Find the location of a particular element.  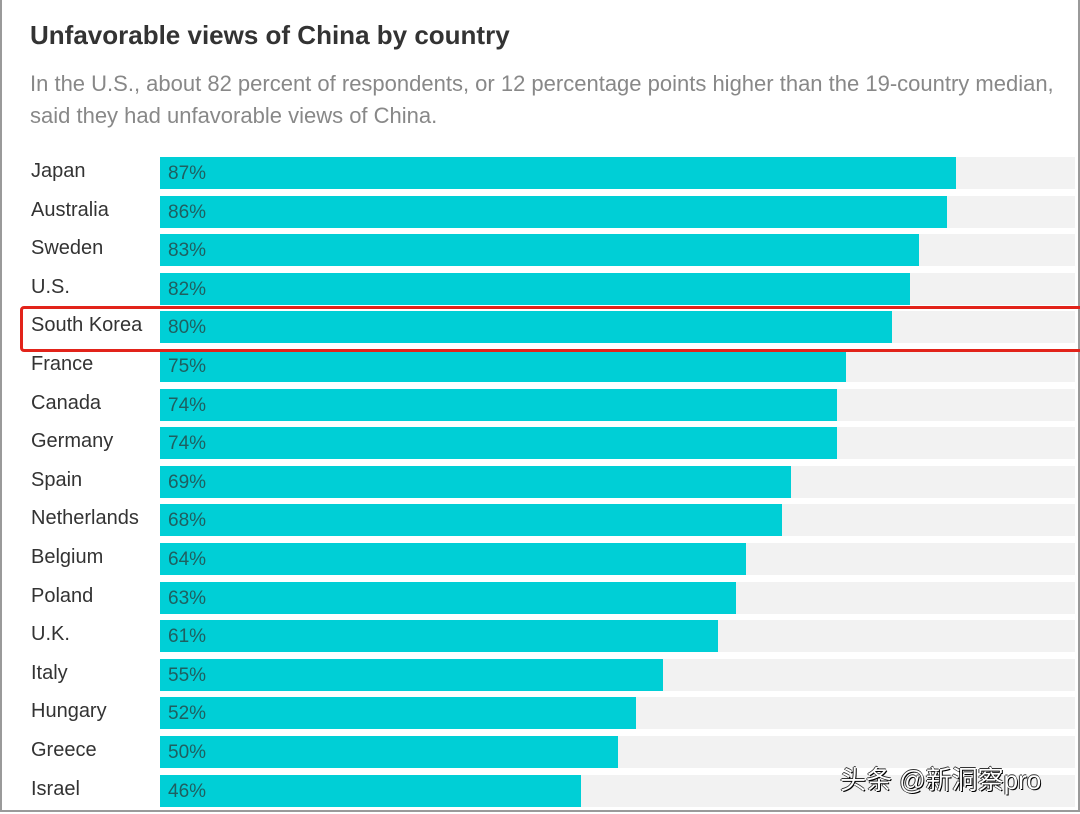

chart-title: Unfavorable views of China by country is located at coordinates (270, 35).